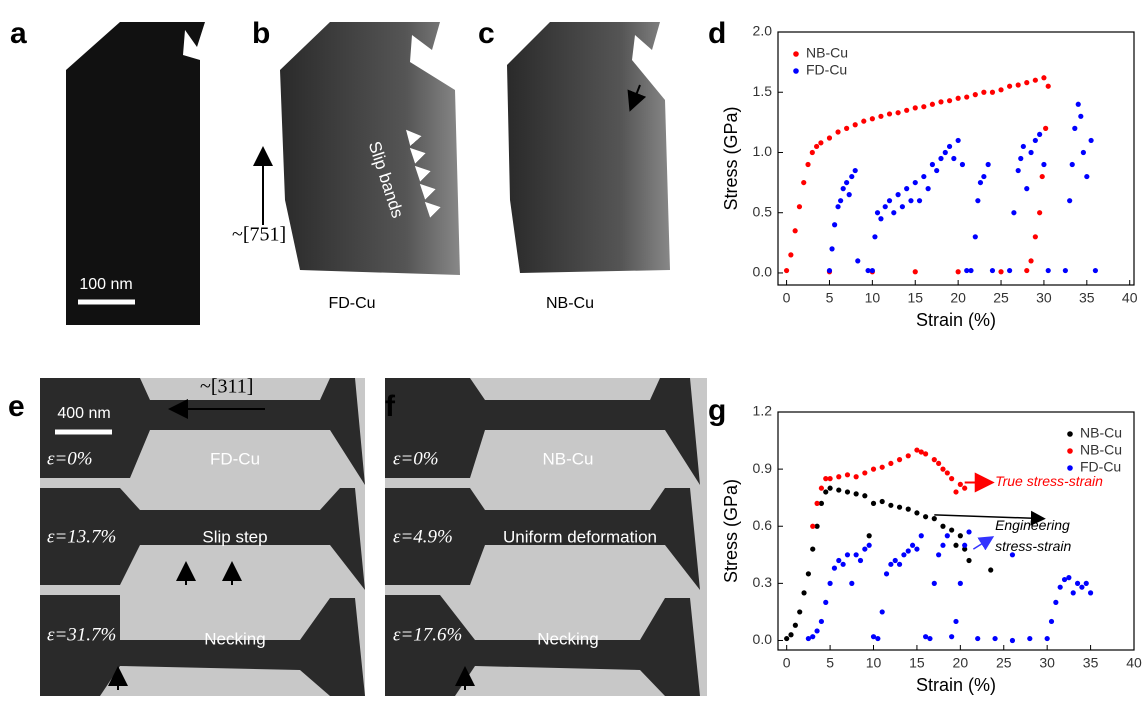 This screenshot has height=701, width=1143. Describe the element at coordinates (763, 468) in the screenshot. I see `y-tick-label: 0.9` at that location.